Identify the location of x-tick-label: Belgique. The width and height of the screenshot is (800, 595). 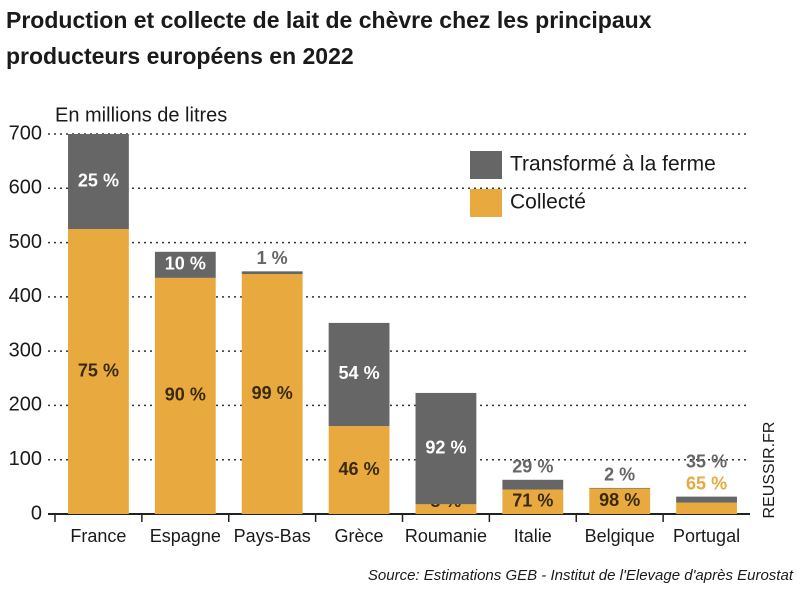
(620, 536).